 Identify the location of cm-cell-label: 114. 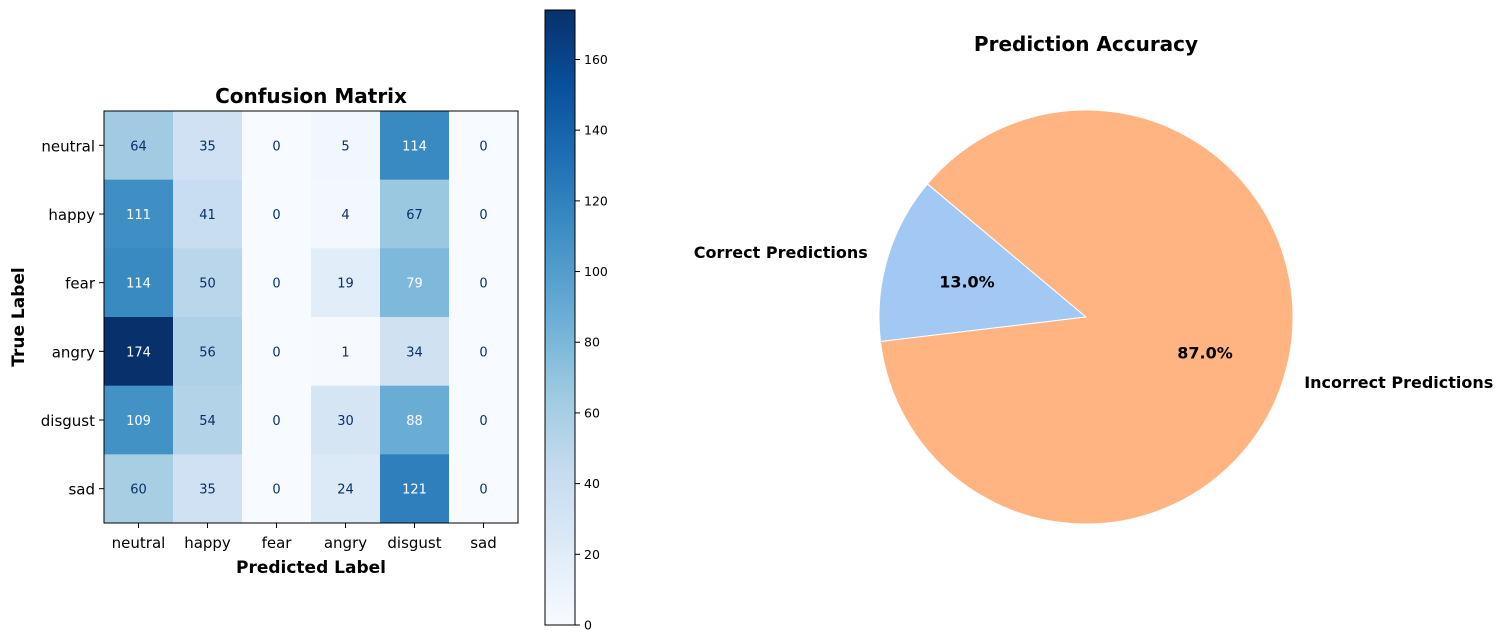
(414, 146).